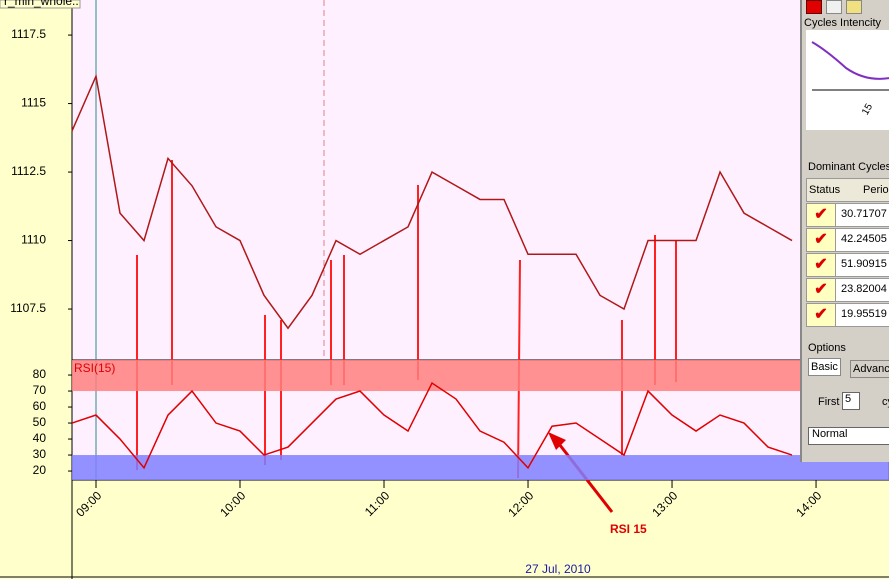  I want to click on x-tick-label: 11:00, so click(377, 503).